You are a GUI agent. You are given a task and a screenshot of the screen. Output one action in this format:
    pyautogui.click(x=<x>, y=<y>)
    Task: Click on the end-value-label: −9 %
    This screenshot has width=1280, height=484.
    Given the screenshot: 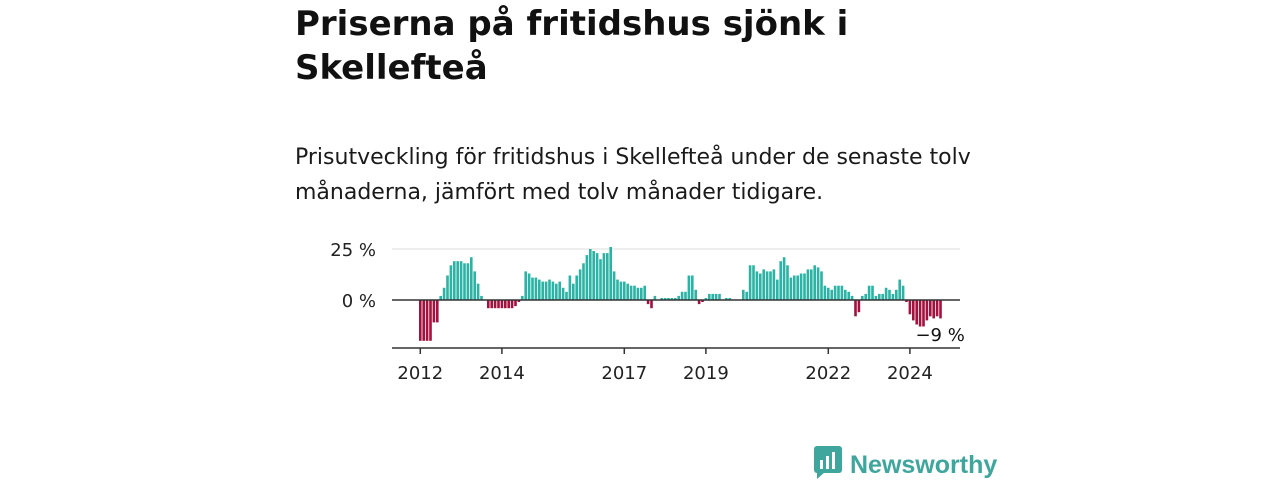 What is the action you would take?
    pyautogui.click(x=939, y=335)
    